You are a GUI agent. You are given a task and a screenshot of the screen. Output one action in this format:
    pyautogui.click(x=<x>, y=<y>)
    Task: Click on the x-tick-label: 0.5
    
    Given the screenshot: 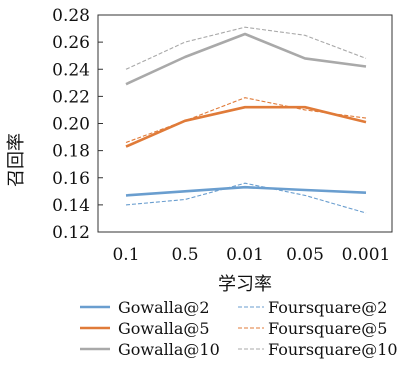 What is the action you would take?
    pyautogui.click(x=184, y=255)
    